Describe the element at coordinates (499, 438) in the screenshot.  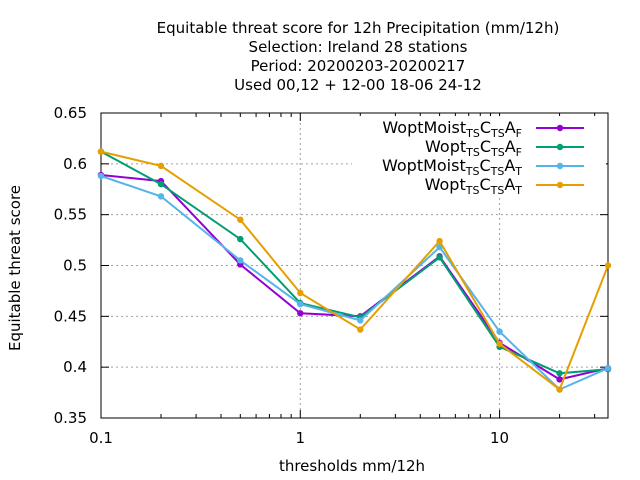
I see `x-tick-label: 10` at that location.